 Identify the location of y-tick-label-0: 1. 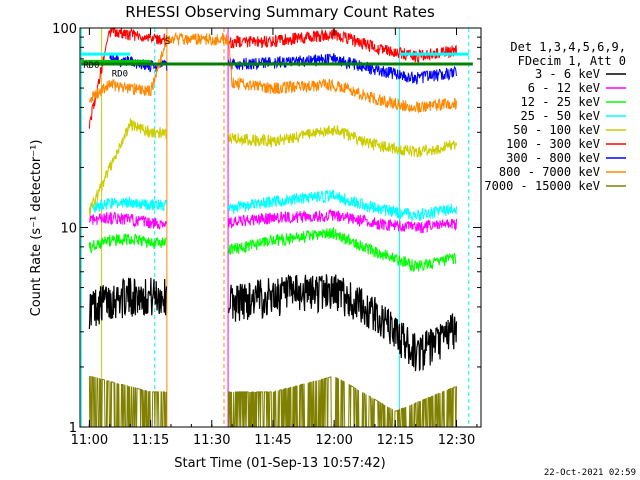
(73, 428).